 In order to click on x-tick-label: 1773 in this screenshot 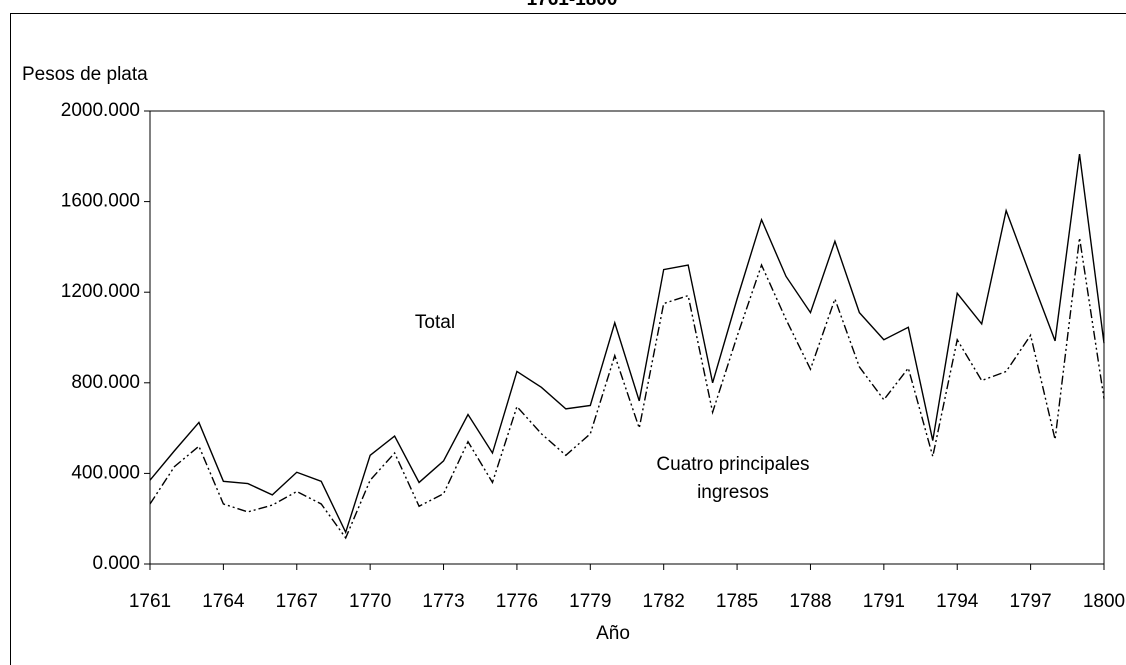, I will do `click(443, 601)`.